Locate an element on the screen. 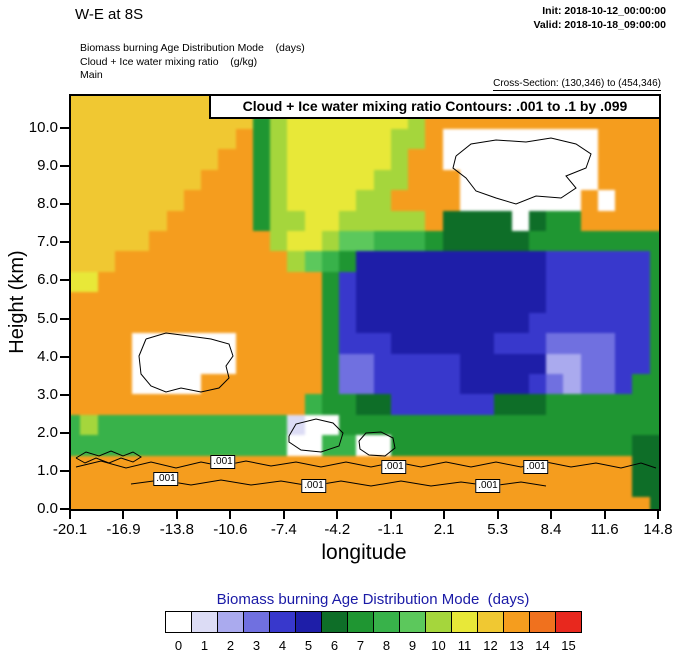 The image size is (674, 667). y-tick-label: 3.0 is located at coordinates (47, 394).